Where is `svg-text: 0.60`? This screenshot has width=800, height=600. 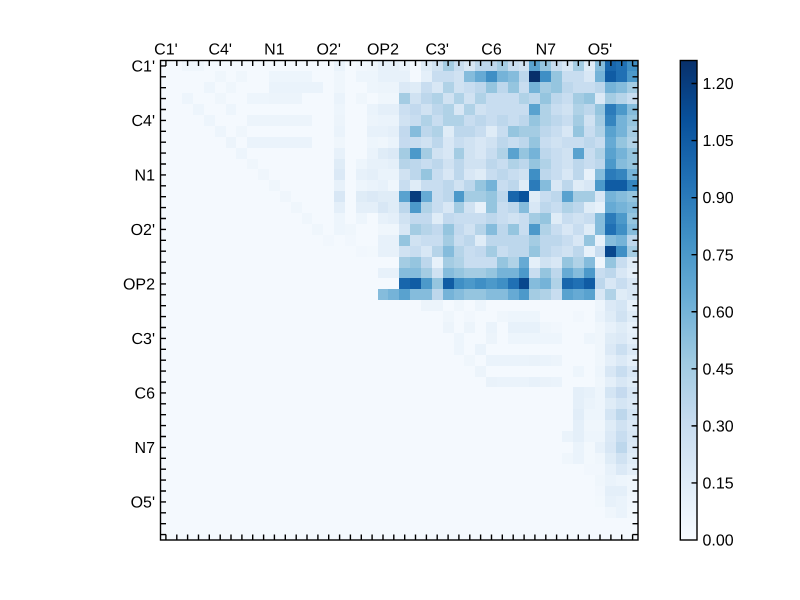 svg-text: 0.60 is located at coordinates (718, 312).